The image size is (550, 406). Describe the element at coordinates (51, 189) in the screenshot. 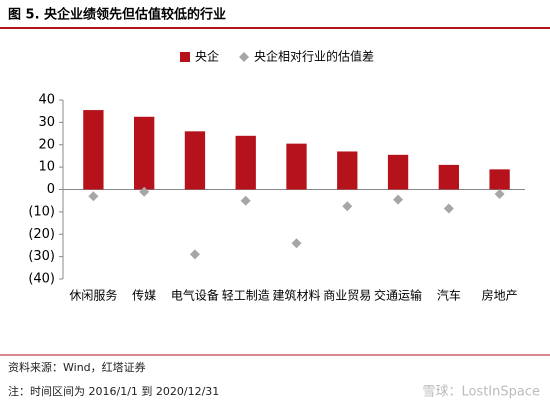

I see `y-tick-label: 0` at that location.